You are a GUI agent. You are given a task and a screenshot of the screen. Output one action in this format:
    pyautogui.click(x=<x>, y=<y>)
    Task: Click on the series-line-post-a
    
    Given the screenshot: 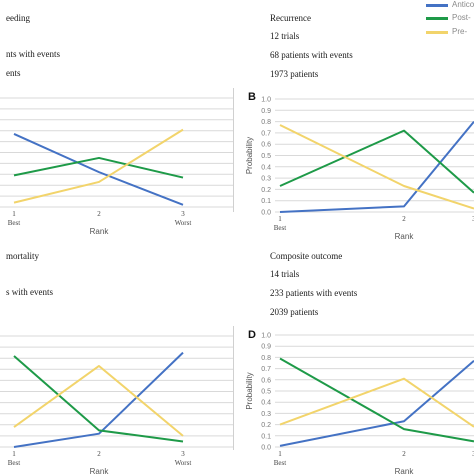 What is the action you would take?
    pyautogui.click(x=98, y=167)
    